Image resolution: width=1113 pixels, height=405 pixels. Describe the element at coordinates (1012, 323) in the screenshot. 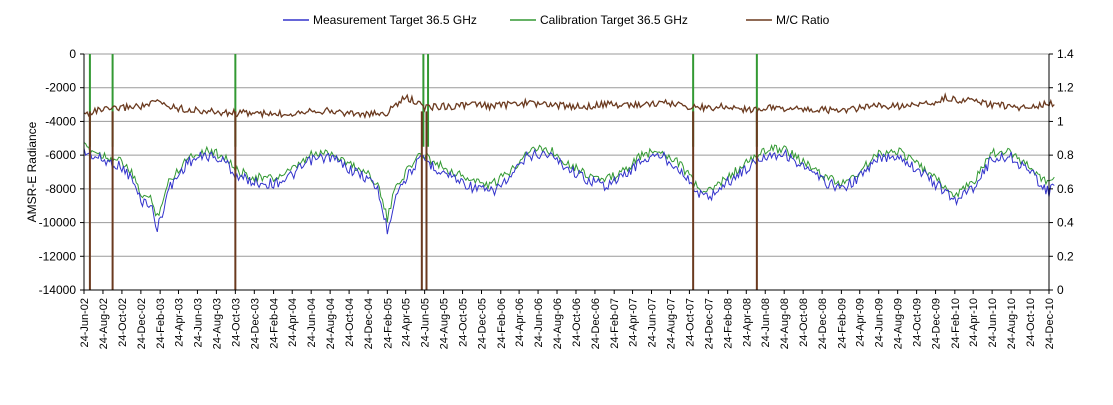

I see `x-tick-label: 24-Aug-10` at that location.